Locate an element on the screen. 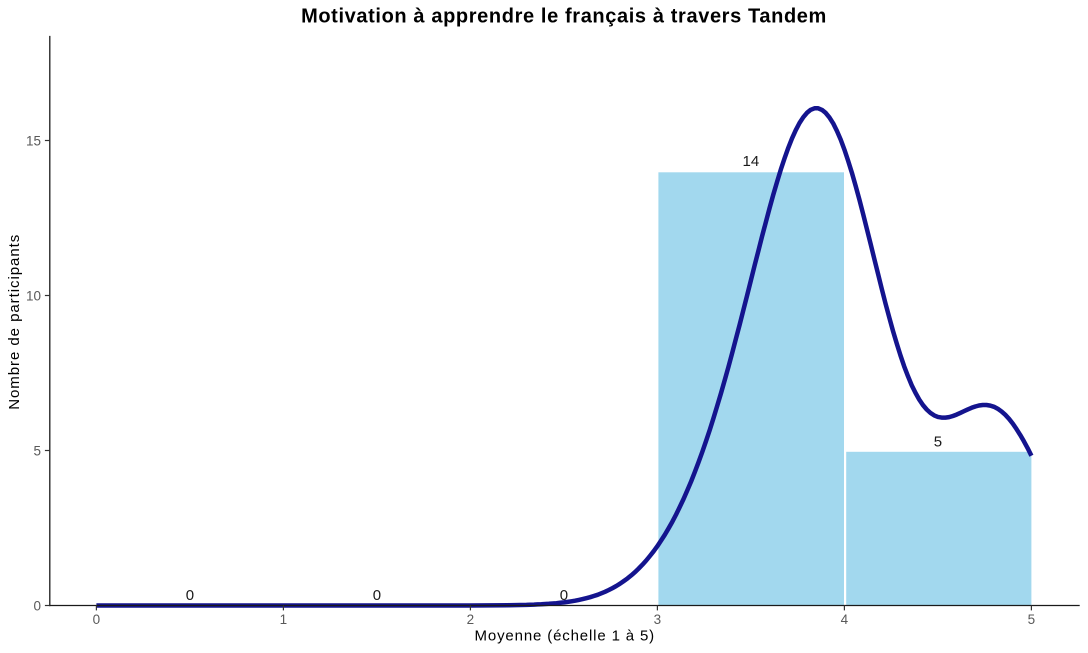 Image resolution: width=1088 pixels, height=653 pixels. svg-text: 4 is located at coordinates (845, 619).